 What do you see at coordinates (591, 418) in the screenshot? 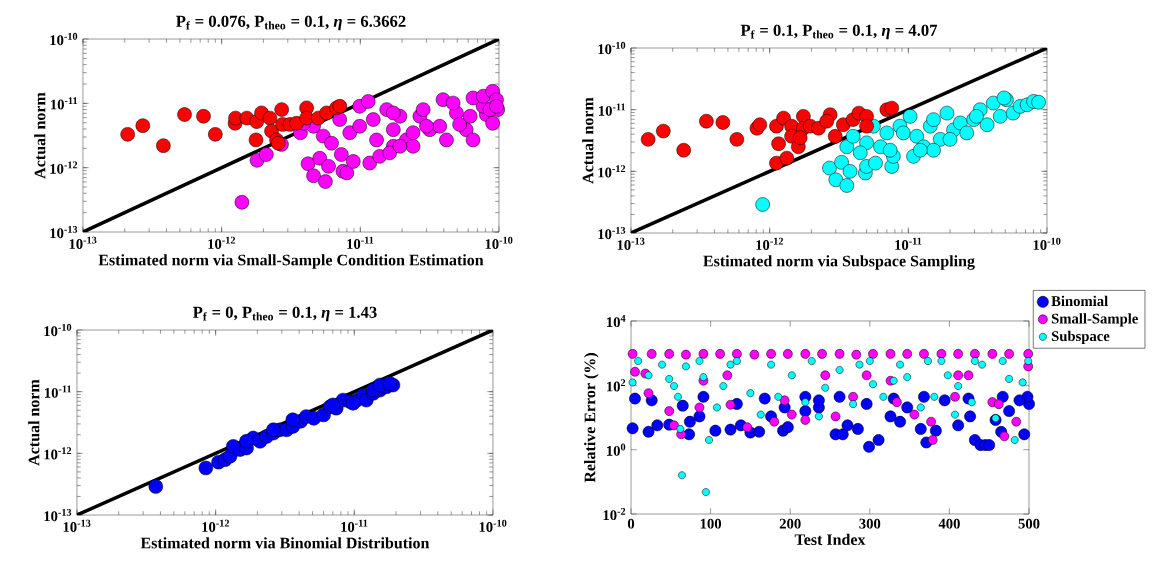
I see `y-axis-title: Relative Error (%)` at bounding box center [591, 418].